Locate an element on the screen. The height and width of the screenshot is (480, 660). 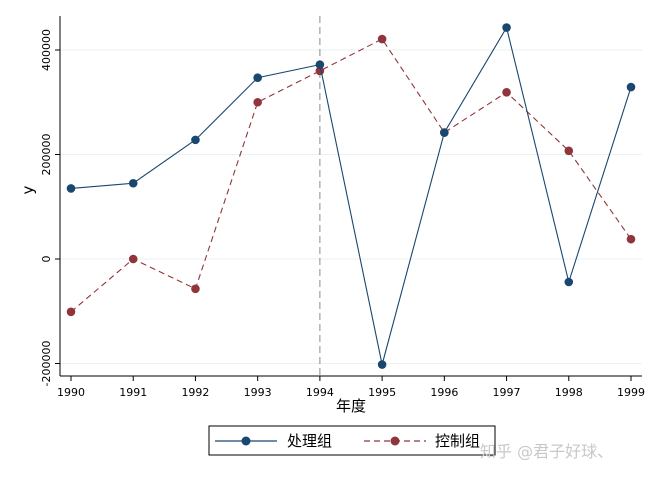
point-control-1995 is located at coordinates (382, 39).